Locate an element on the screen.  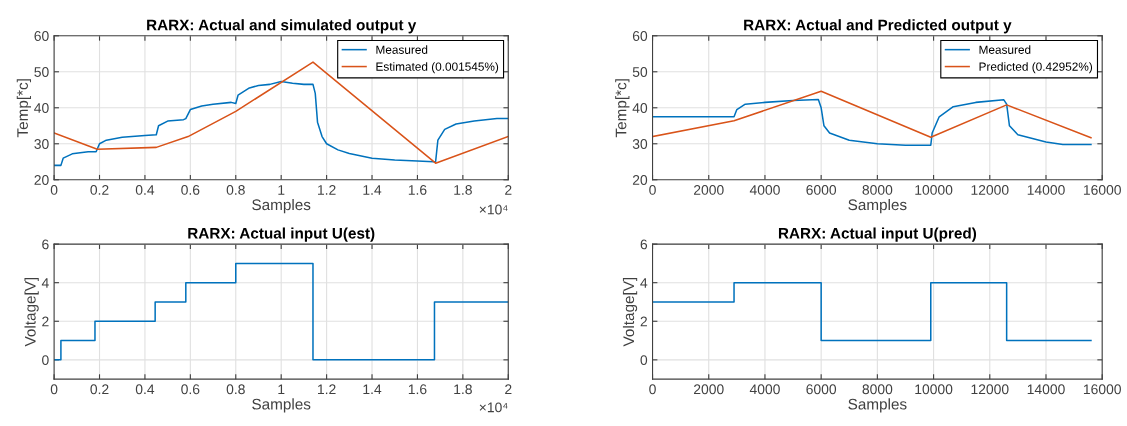
chart-title: RARX: Actual input U(est) is located at coordinates (281, 234).